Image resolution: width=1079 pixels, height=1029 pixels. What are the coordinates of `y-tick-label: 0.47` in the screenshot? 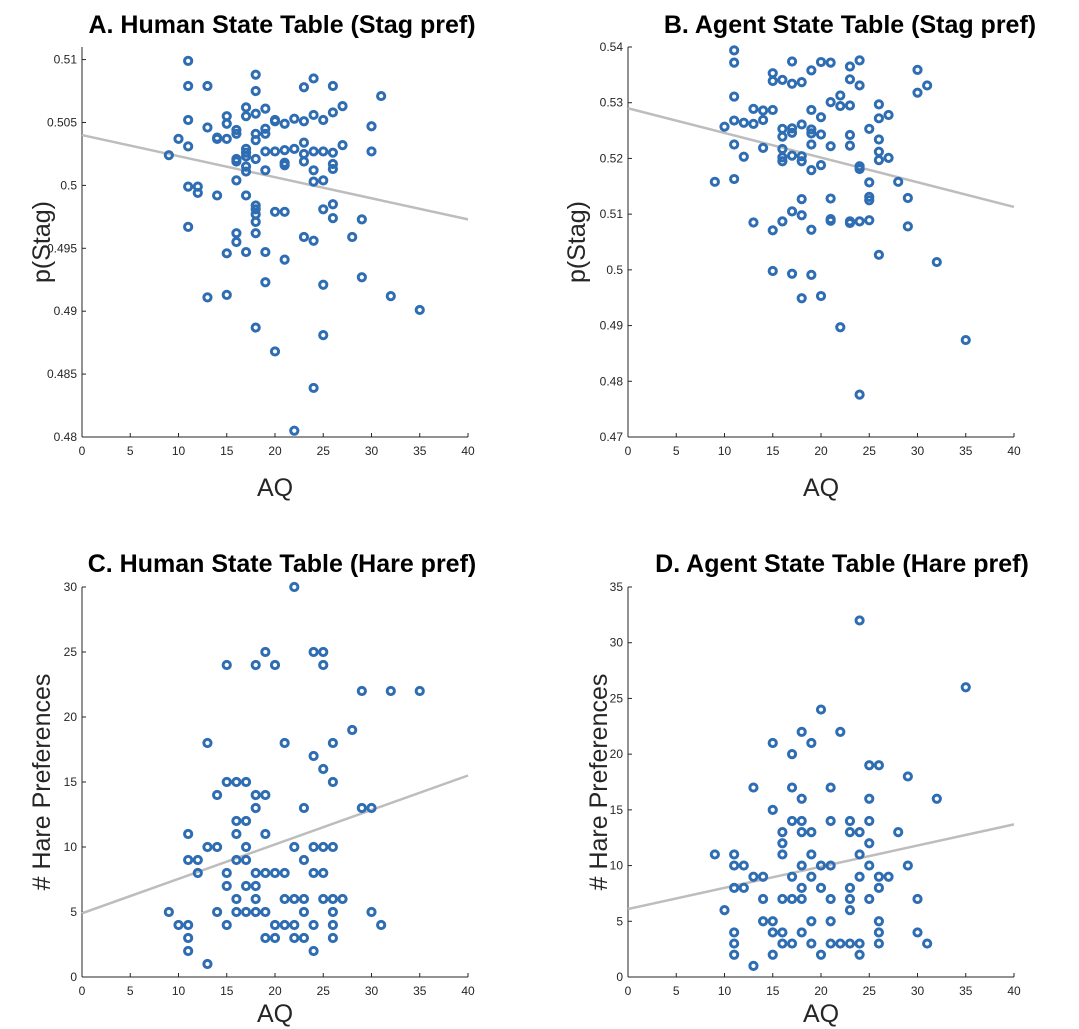 It's located at (612, 437).